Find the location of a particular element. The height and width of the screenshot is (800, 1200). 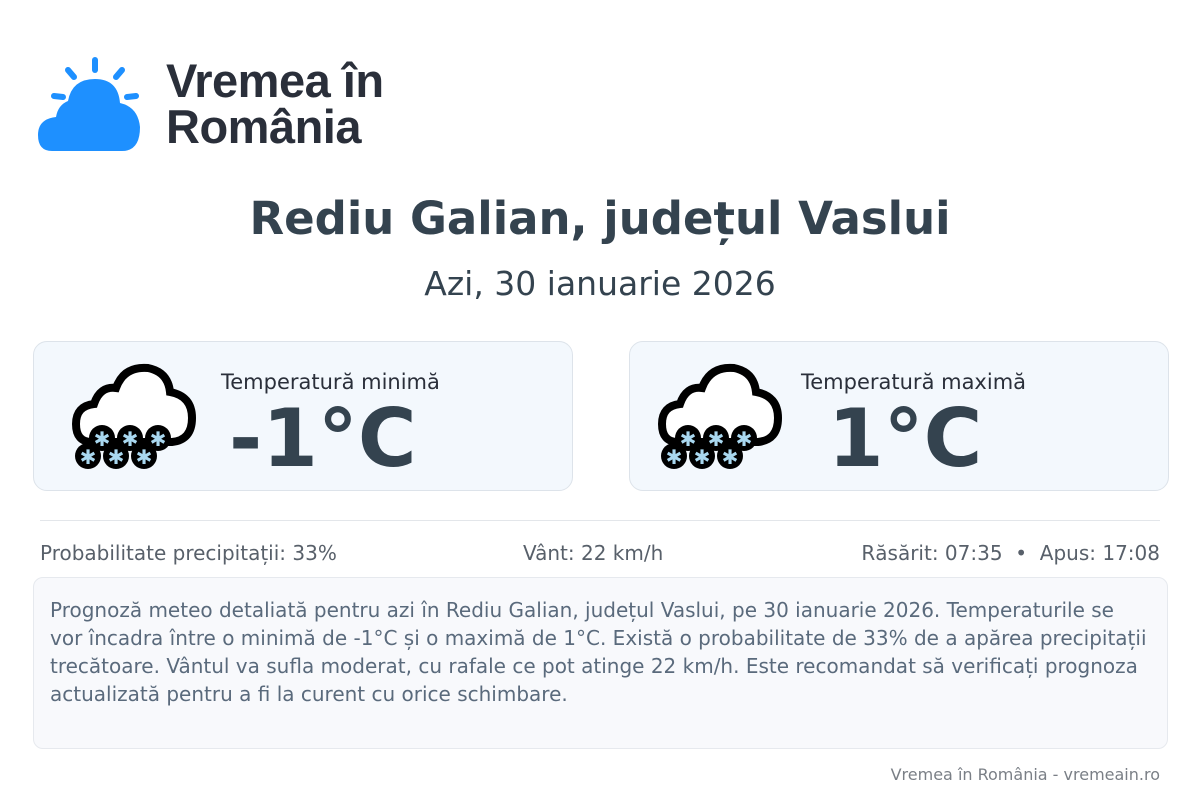

page-title: Rediu Galian, județul Vaslui is located at coordinates (600, 218).